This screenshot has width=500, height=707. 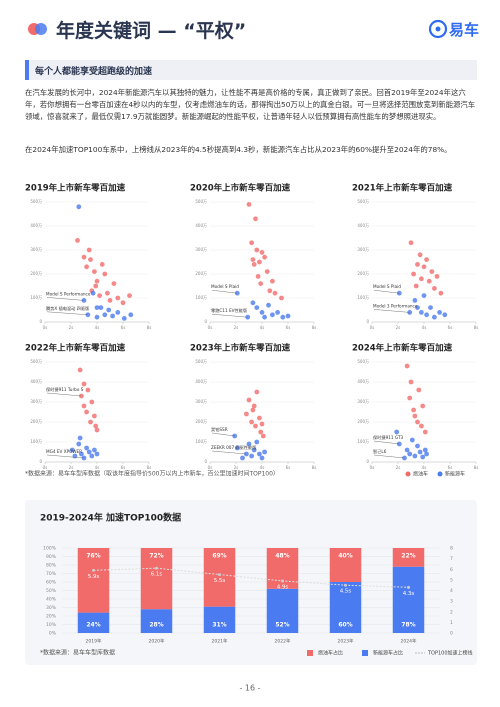 I want to click on y-tick-label: 30%, so click(x=51, y=608).